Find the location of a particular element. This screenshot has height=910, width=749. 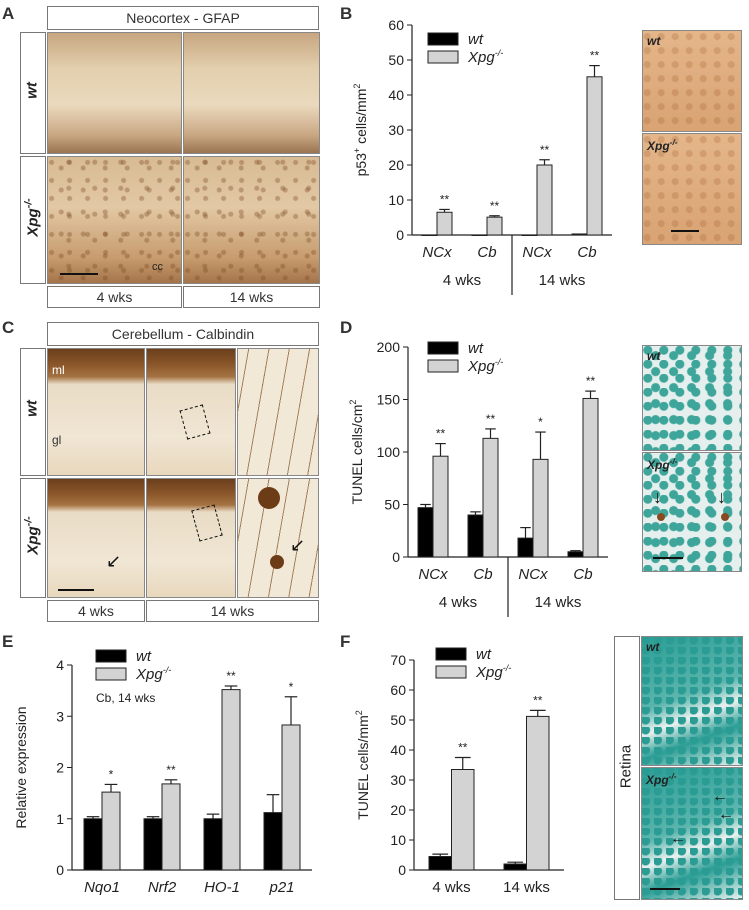

inset-b-wt: wt is located at coordinates (692, 81).